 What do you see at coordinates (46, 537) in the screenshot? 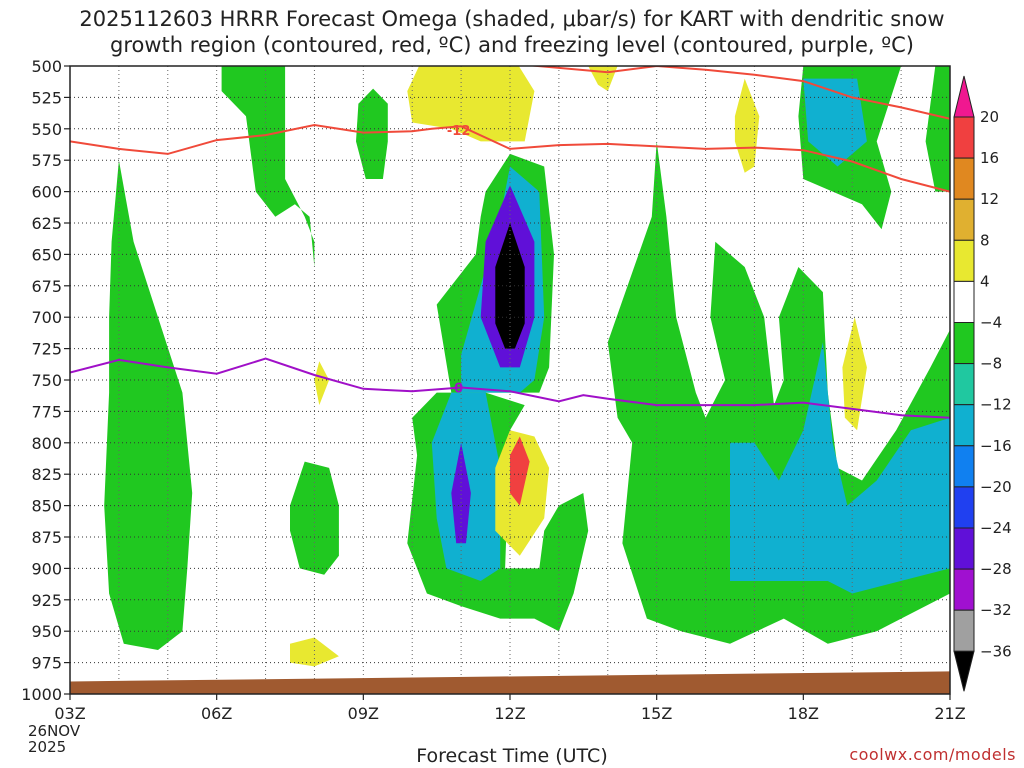
I see `y-tick-label-875: 875` at bounding box center [46, 537].